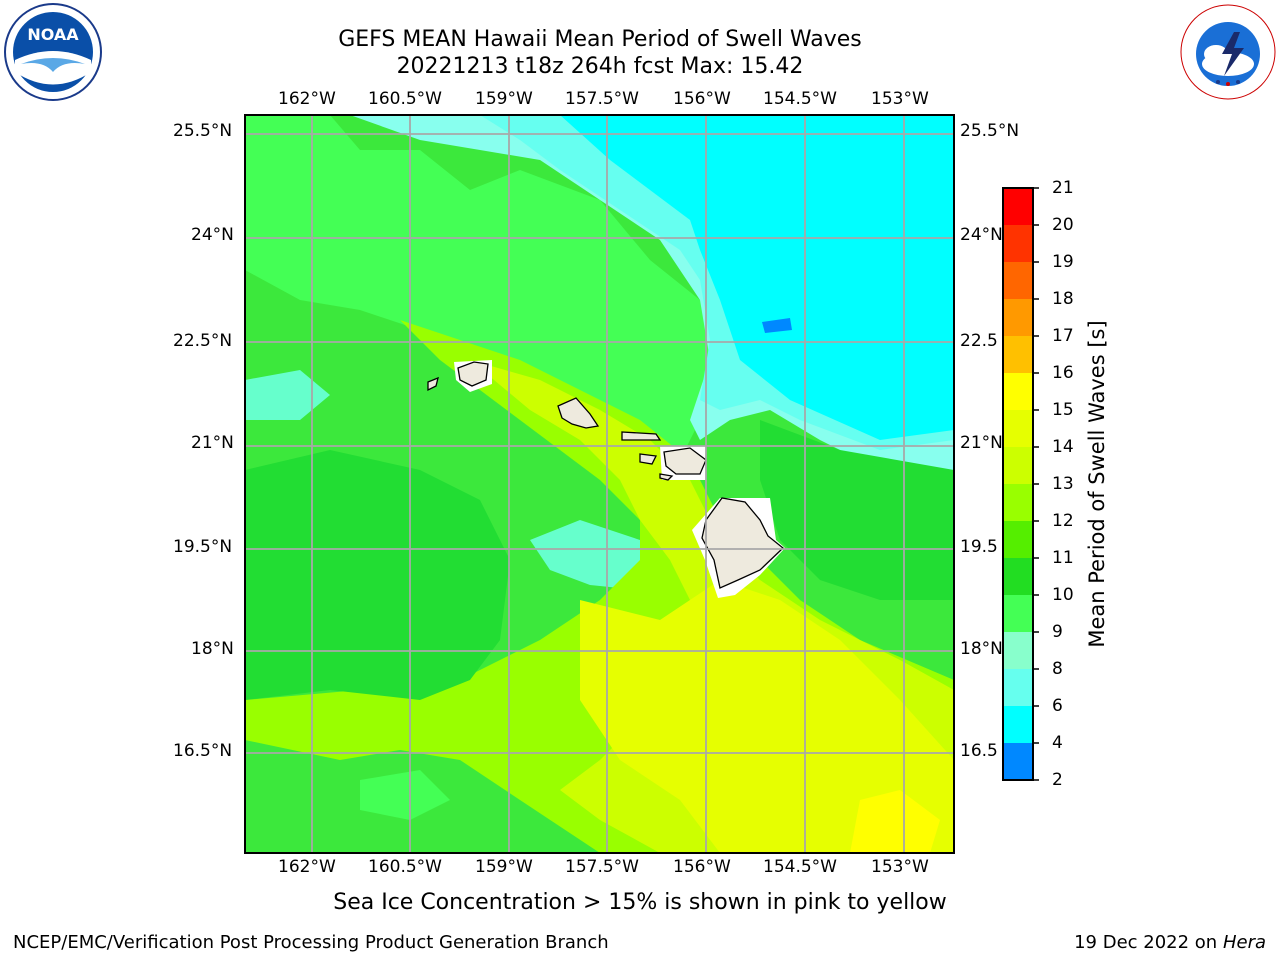 This screenshot has height=960, width=1280. I want to click on lon-label-top: 160.5°W, so click(405, 99).